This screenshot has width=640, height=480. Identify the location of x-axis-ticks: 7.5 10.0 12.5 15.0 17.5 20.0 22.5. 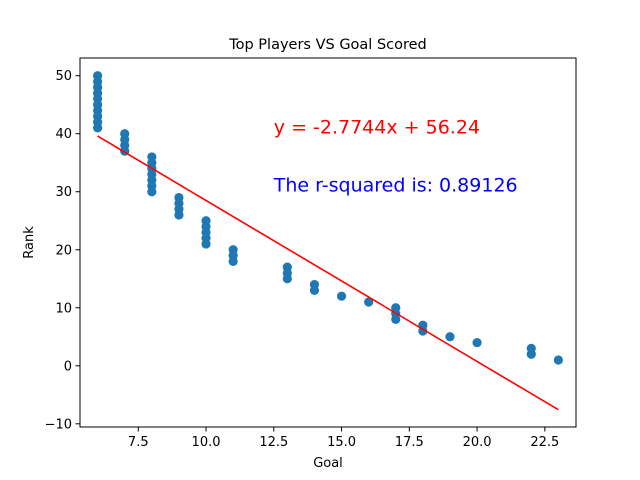
(343, 438).